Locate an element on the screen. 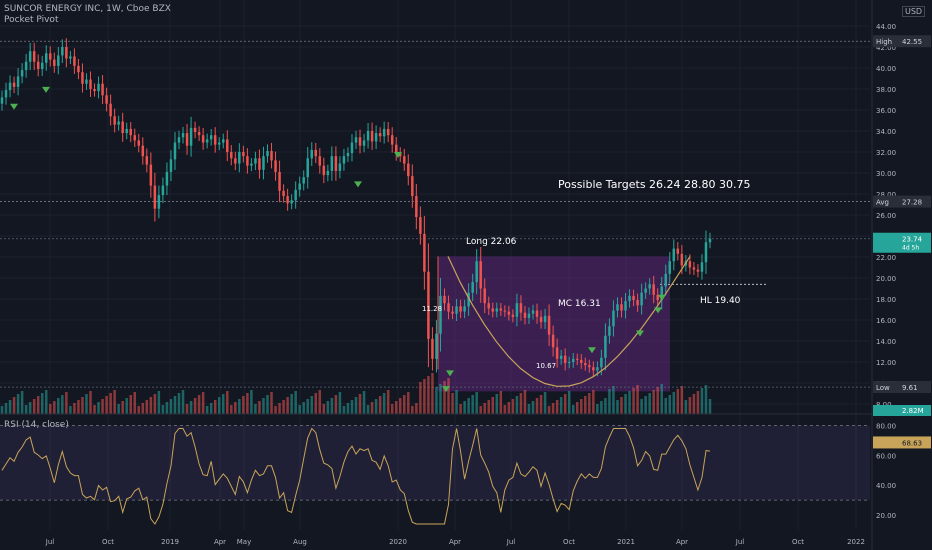  x-tick-label: Oct is located at coordinates (798, 542).